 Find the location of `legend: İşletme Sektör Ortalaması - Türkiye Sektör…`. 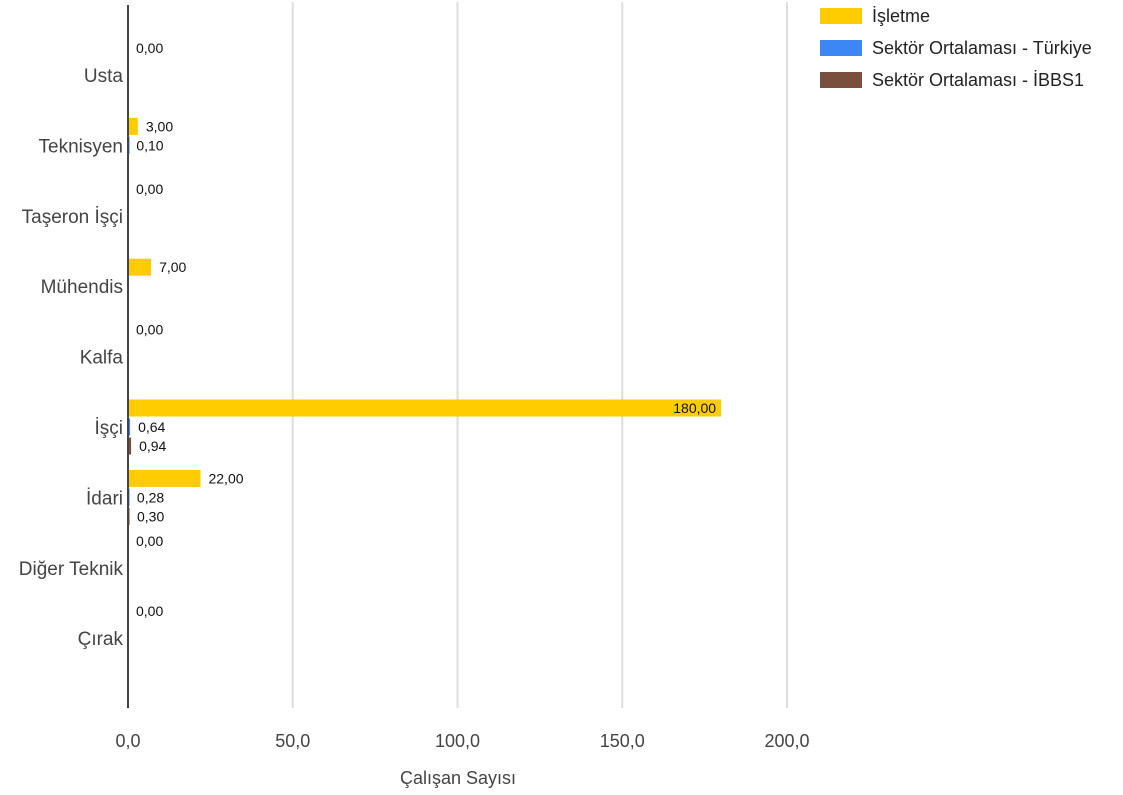

legend: İşletme Sektör Ortalaması - Türkiye Sektör… is located at coordinates (956, 48).